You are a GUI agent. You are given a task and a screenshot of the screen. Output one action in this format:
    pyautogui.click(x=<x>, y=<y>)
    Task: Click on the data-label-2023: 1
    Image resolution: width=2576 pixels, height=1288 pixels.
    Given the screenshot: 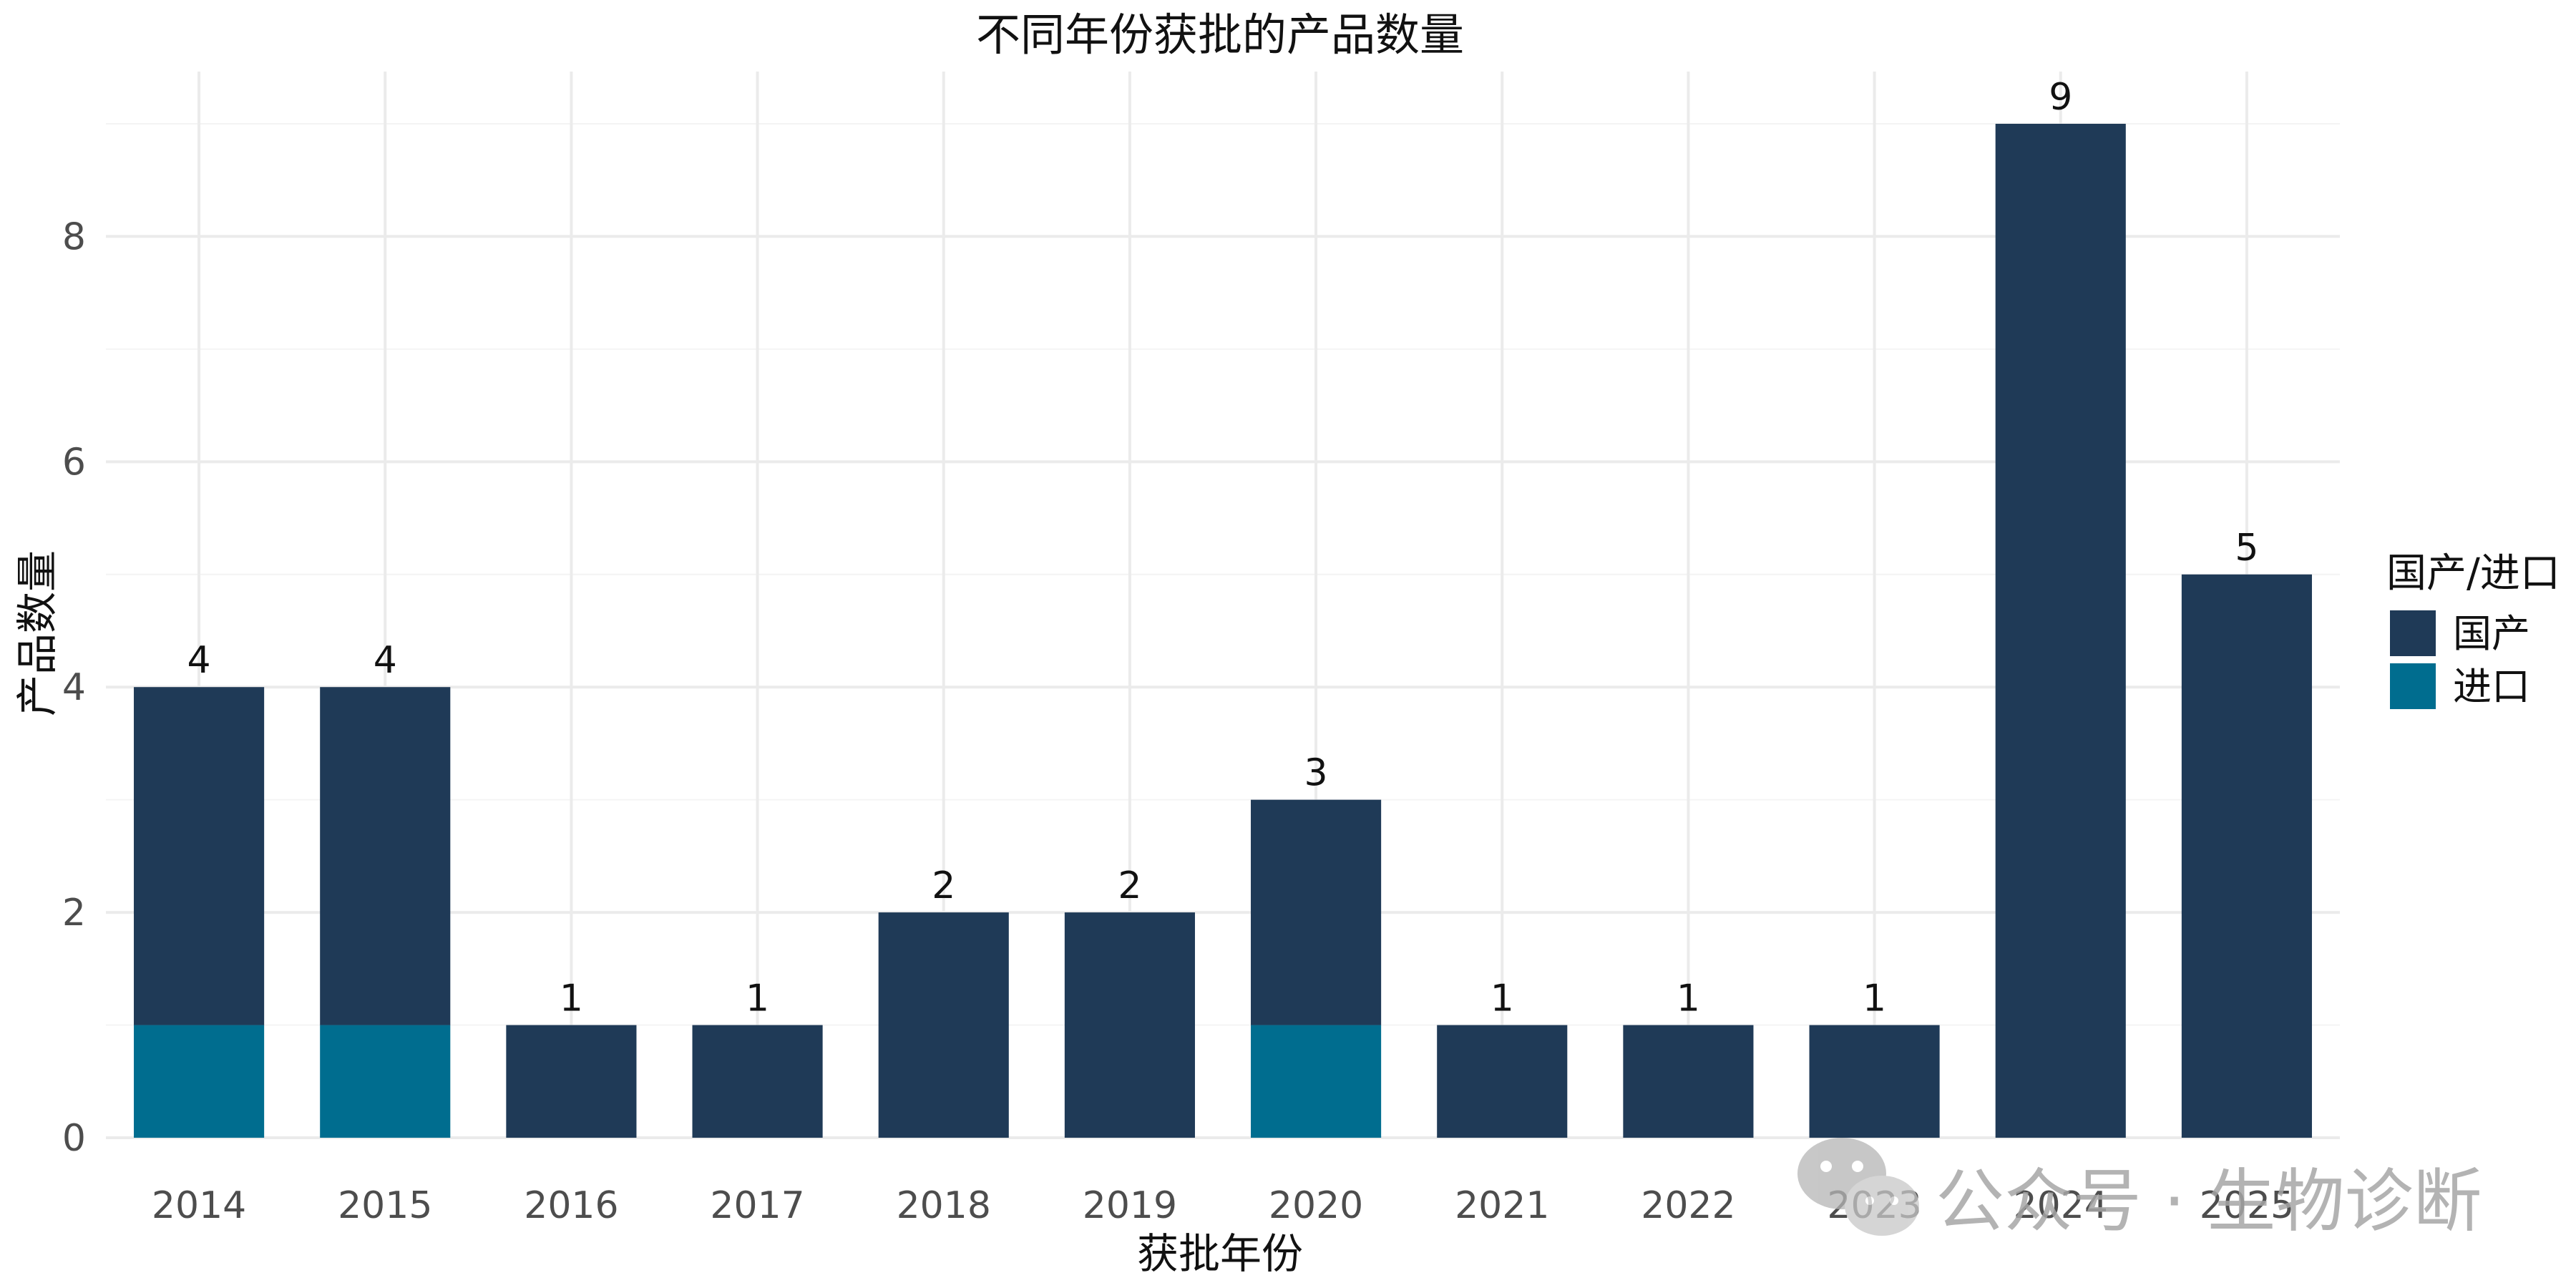 What is the action you would take?
    pyautogui.click(x=1874, y=998)
    